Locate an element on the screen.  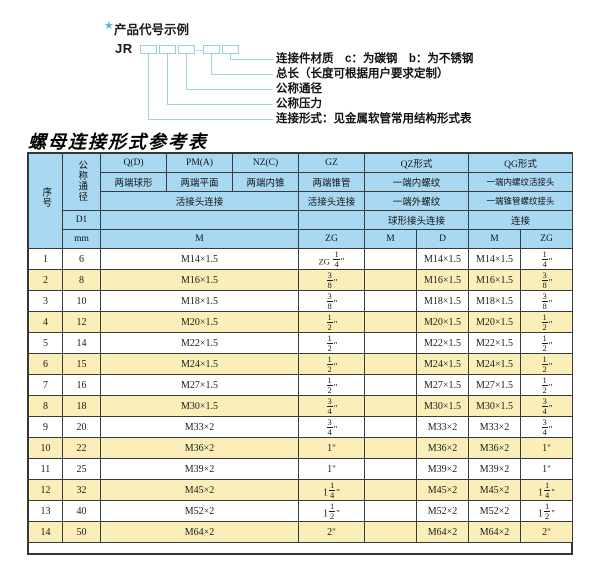
leader-line-4-vertical is located at coordinates (167, 79).